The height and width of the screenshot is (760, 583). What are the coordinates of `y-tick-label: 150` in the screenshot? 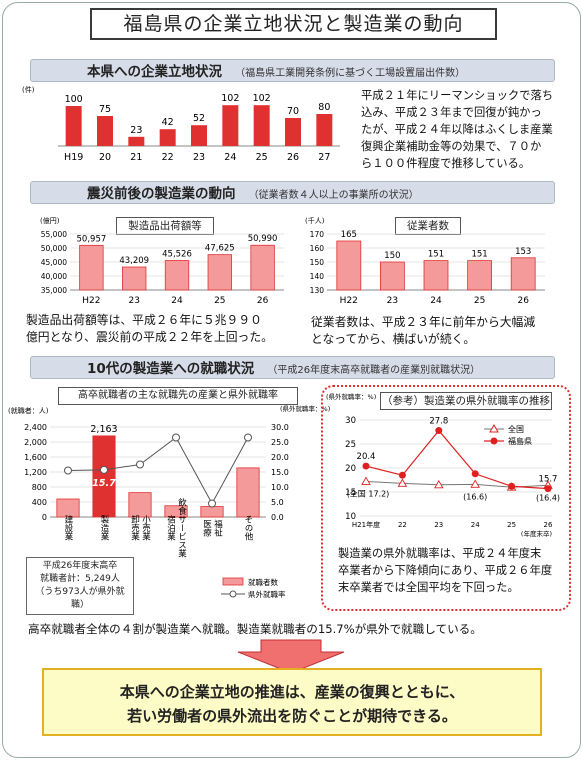 It's located at (317, 262).